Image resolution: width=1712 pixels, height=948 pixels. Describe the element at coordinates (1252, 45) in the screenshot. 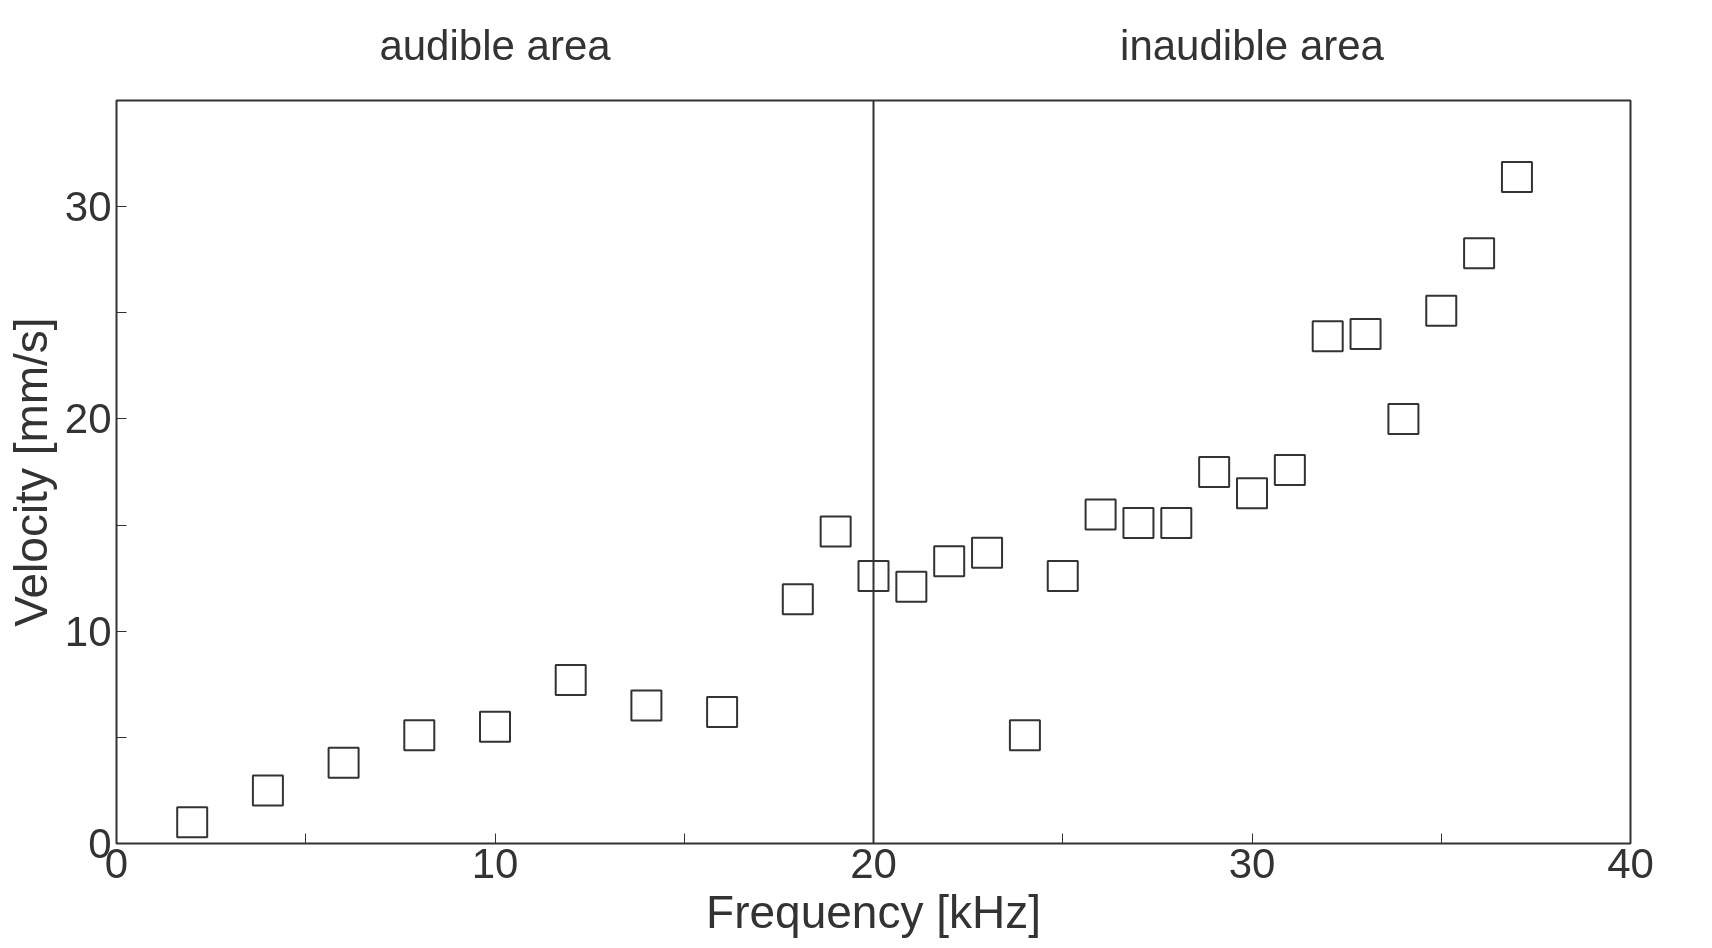

I see `text: inaudible area` at that location.